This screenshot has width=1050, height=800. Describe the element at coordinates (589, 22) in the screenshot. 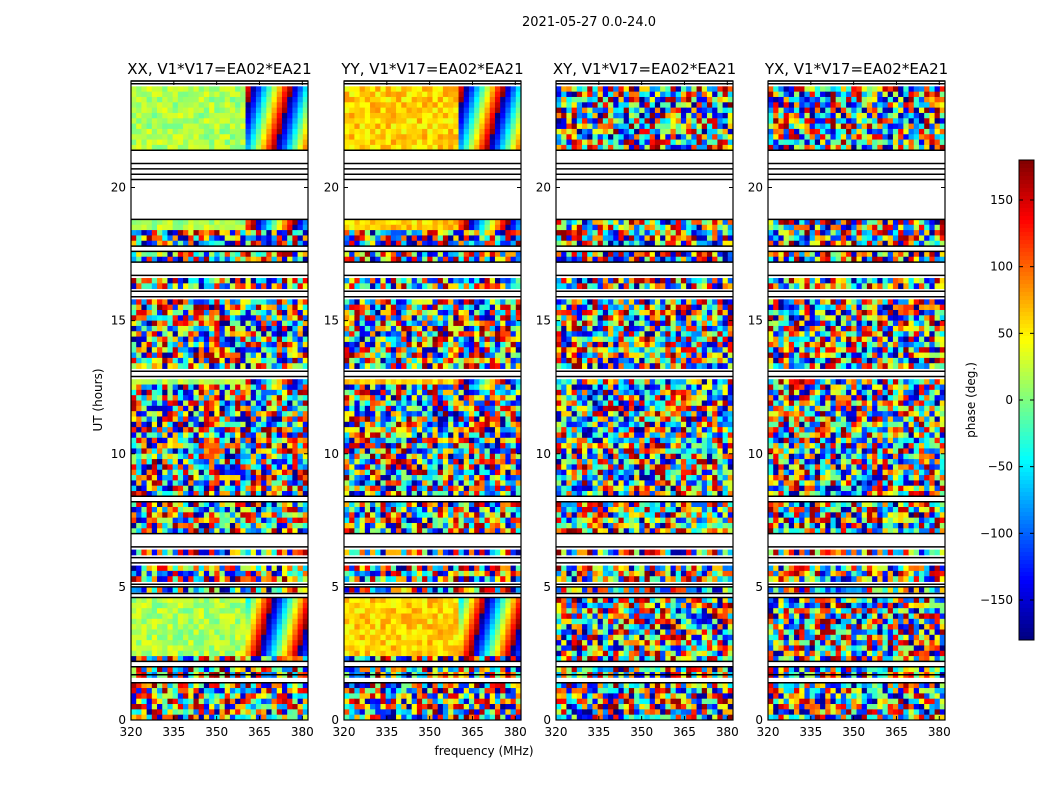

I see `figure-title: 2021-05-27 0.0-24.0` at that location.